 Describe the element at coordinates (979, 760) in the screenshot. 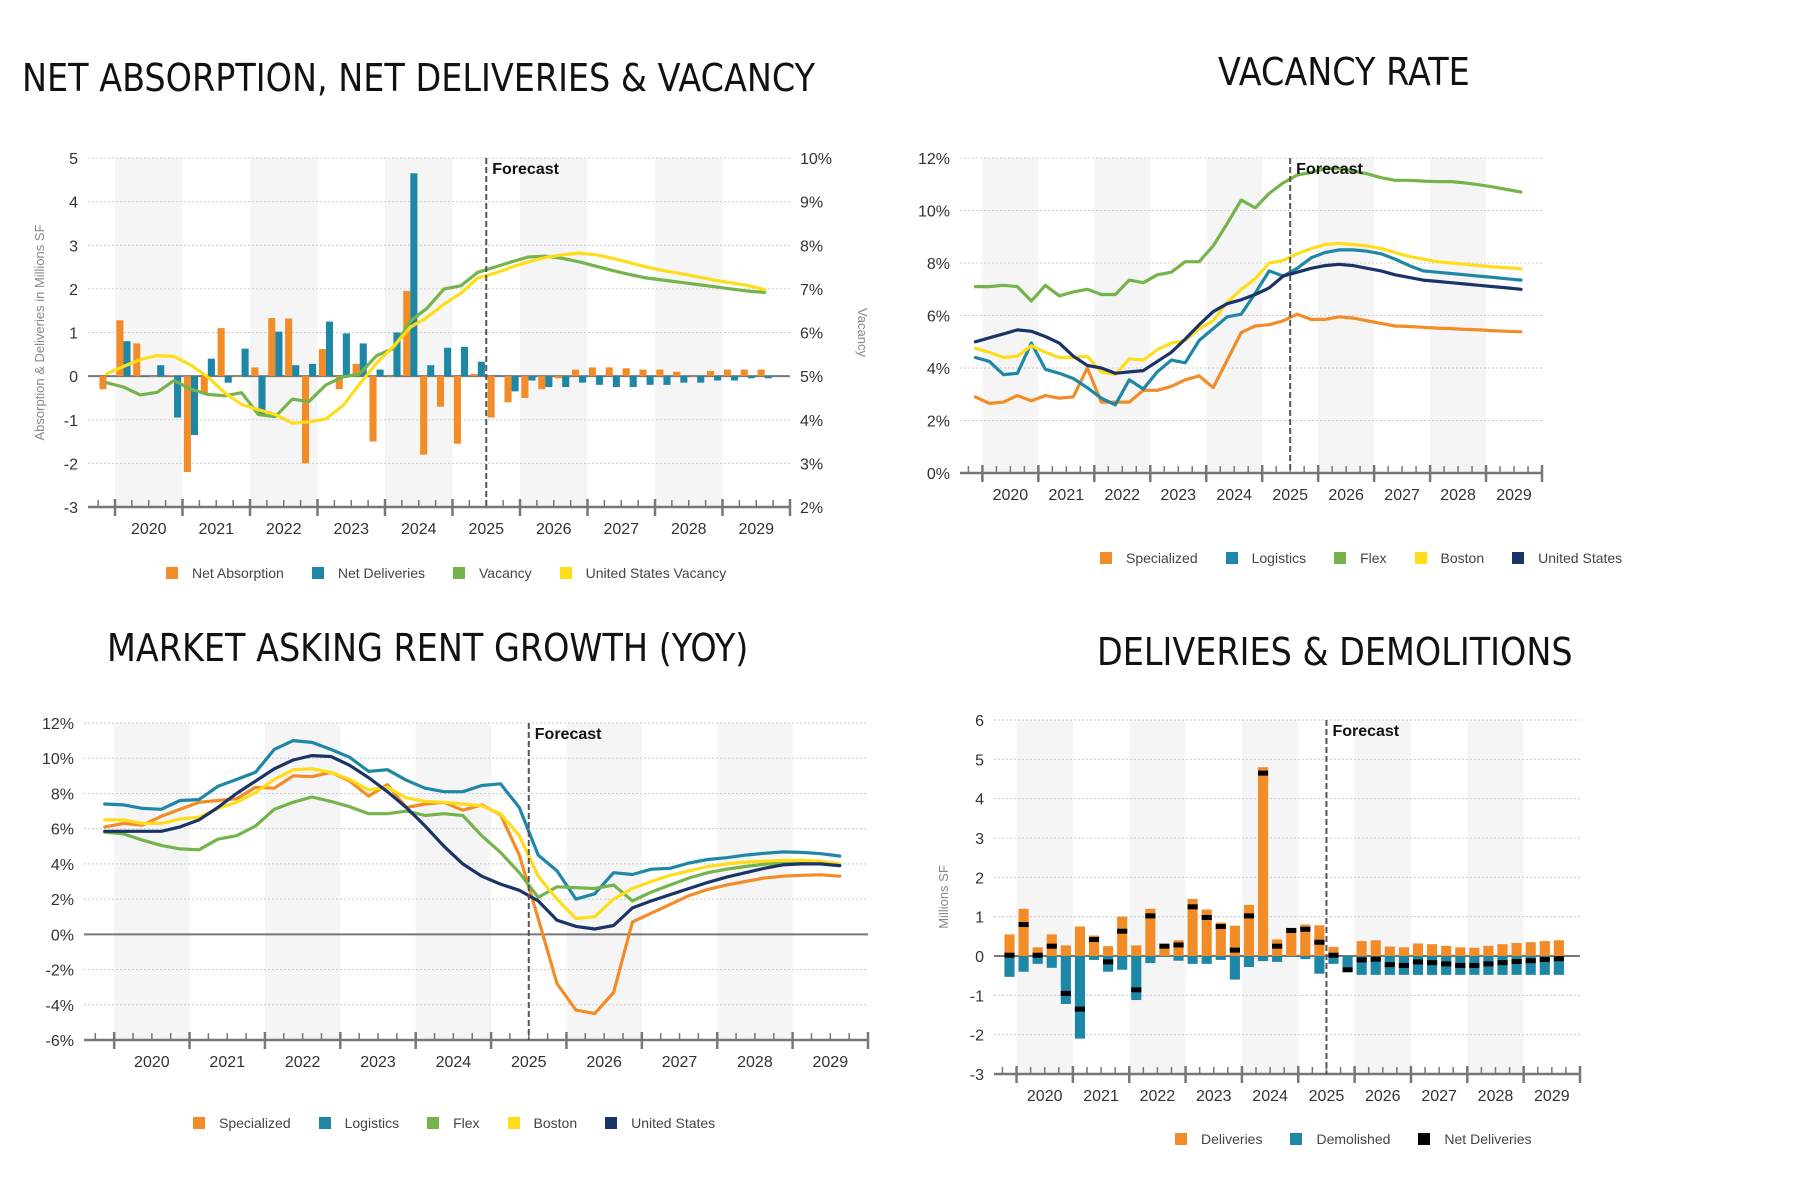

I see `y-tick-label: 5` at that location.